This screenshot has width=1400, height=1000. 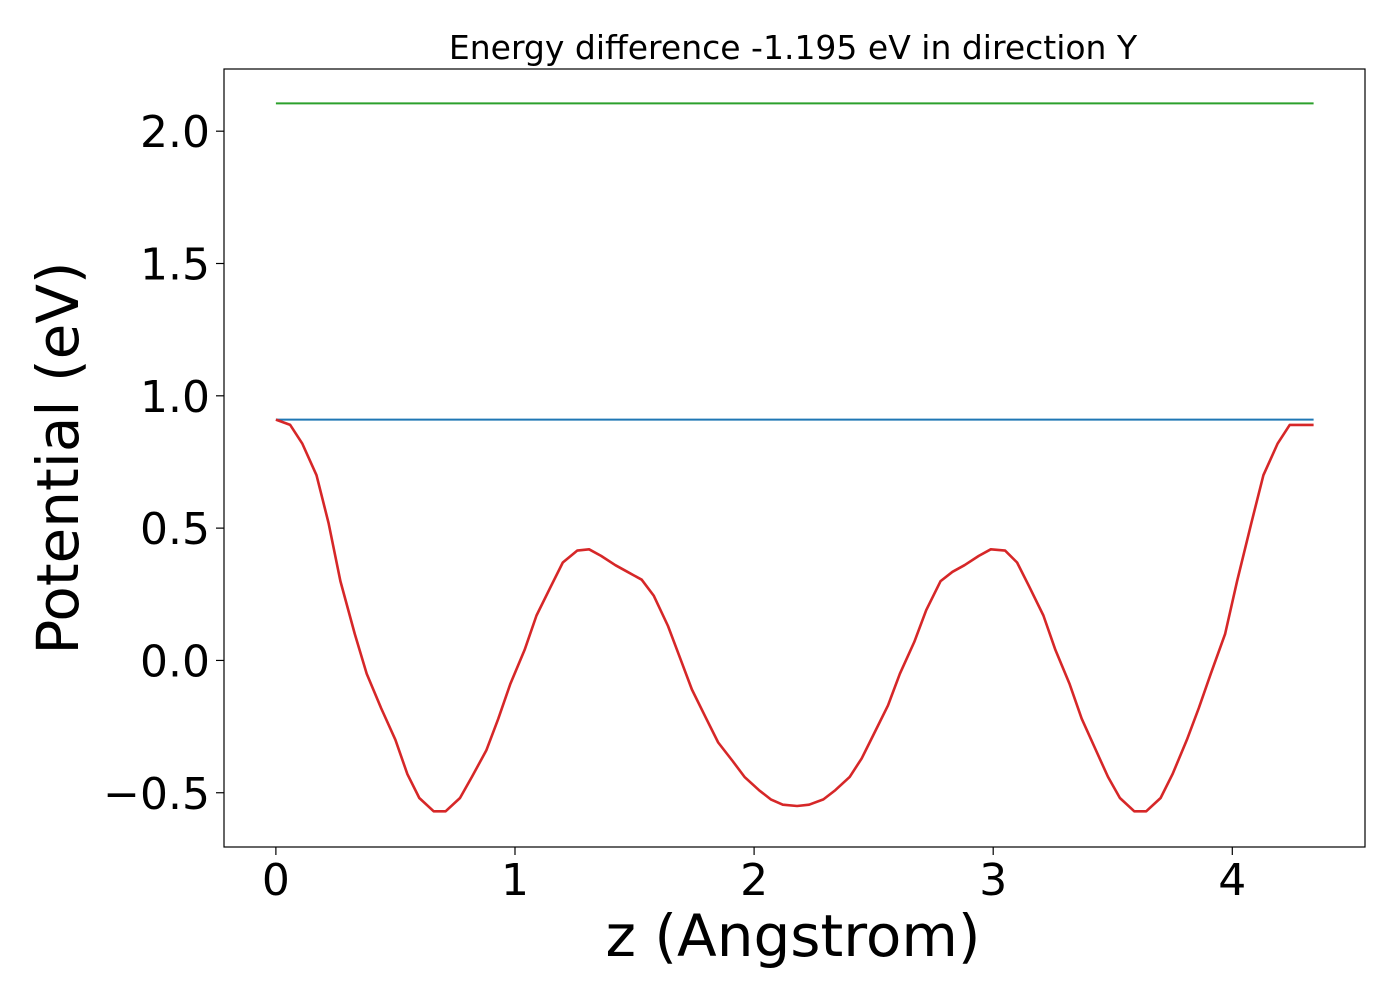 I want to click on y-tick-label: 0.0, so click(x=175, y=661).